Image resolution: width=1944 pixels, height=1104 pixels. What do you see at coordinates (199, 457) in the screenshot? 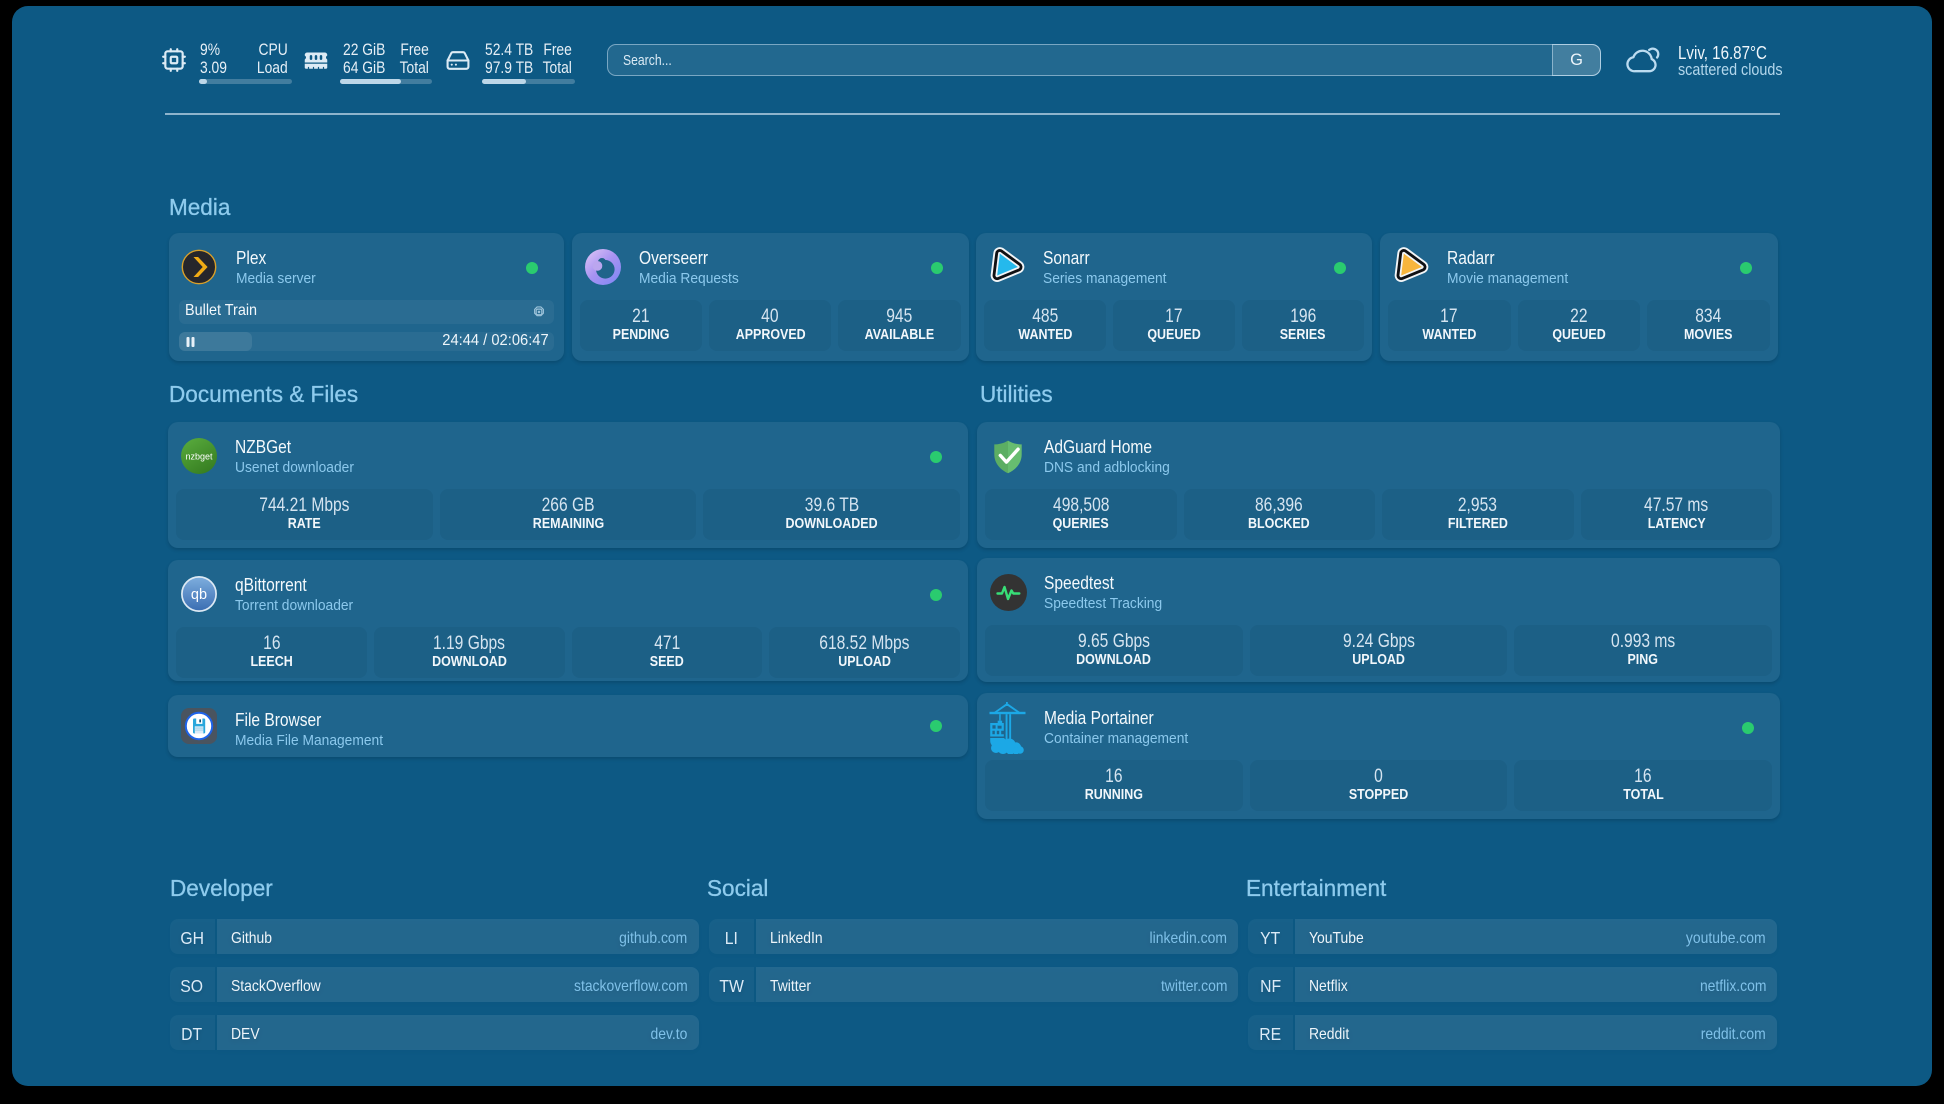
I see `svg-text: nzbget` at bounding box center [199, 457].